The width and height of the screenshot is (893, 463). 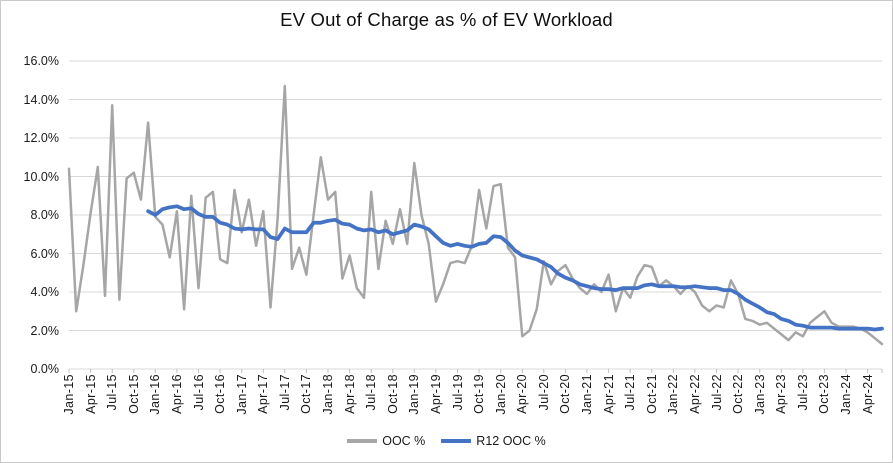 I want to click on x-axis-label: Oct-15, so click(x=133, y=394).